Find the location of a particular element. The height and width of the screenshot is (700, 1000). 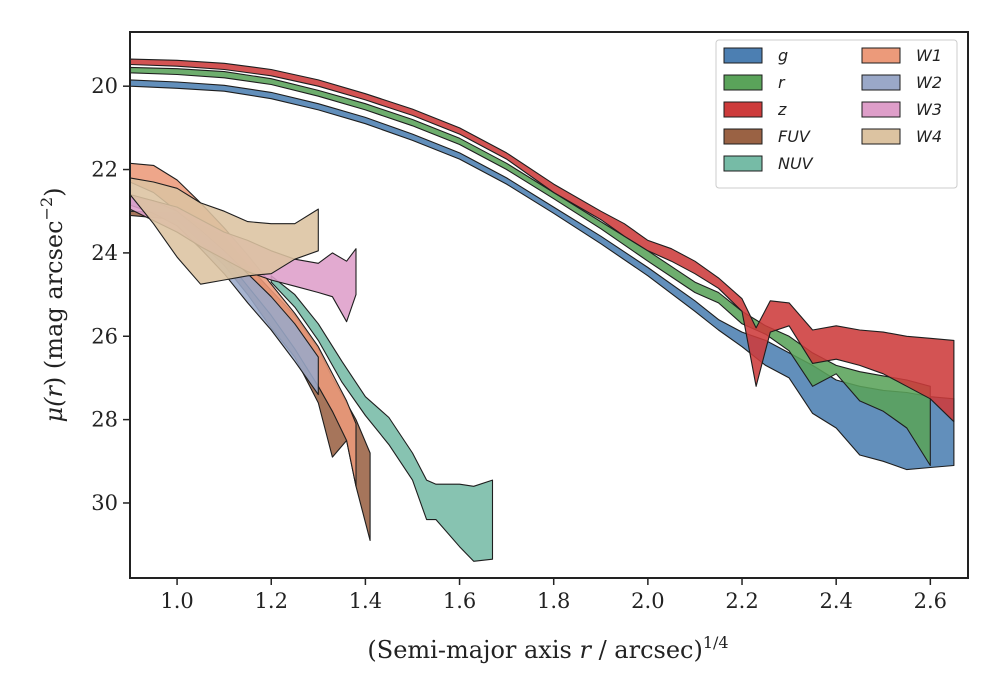

legend-label-z: z is located at coordinates (782, 109).